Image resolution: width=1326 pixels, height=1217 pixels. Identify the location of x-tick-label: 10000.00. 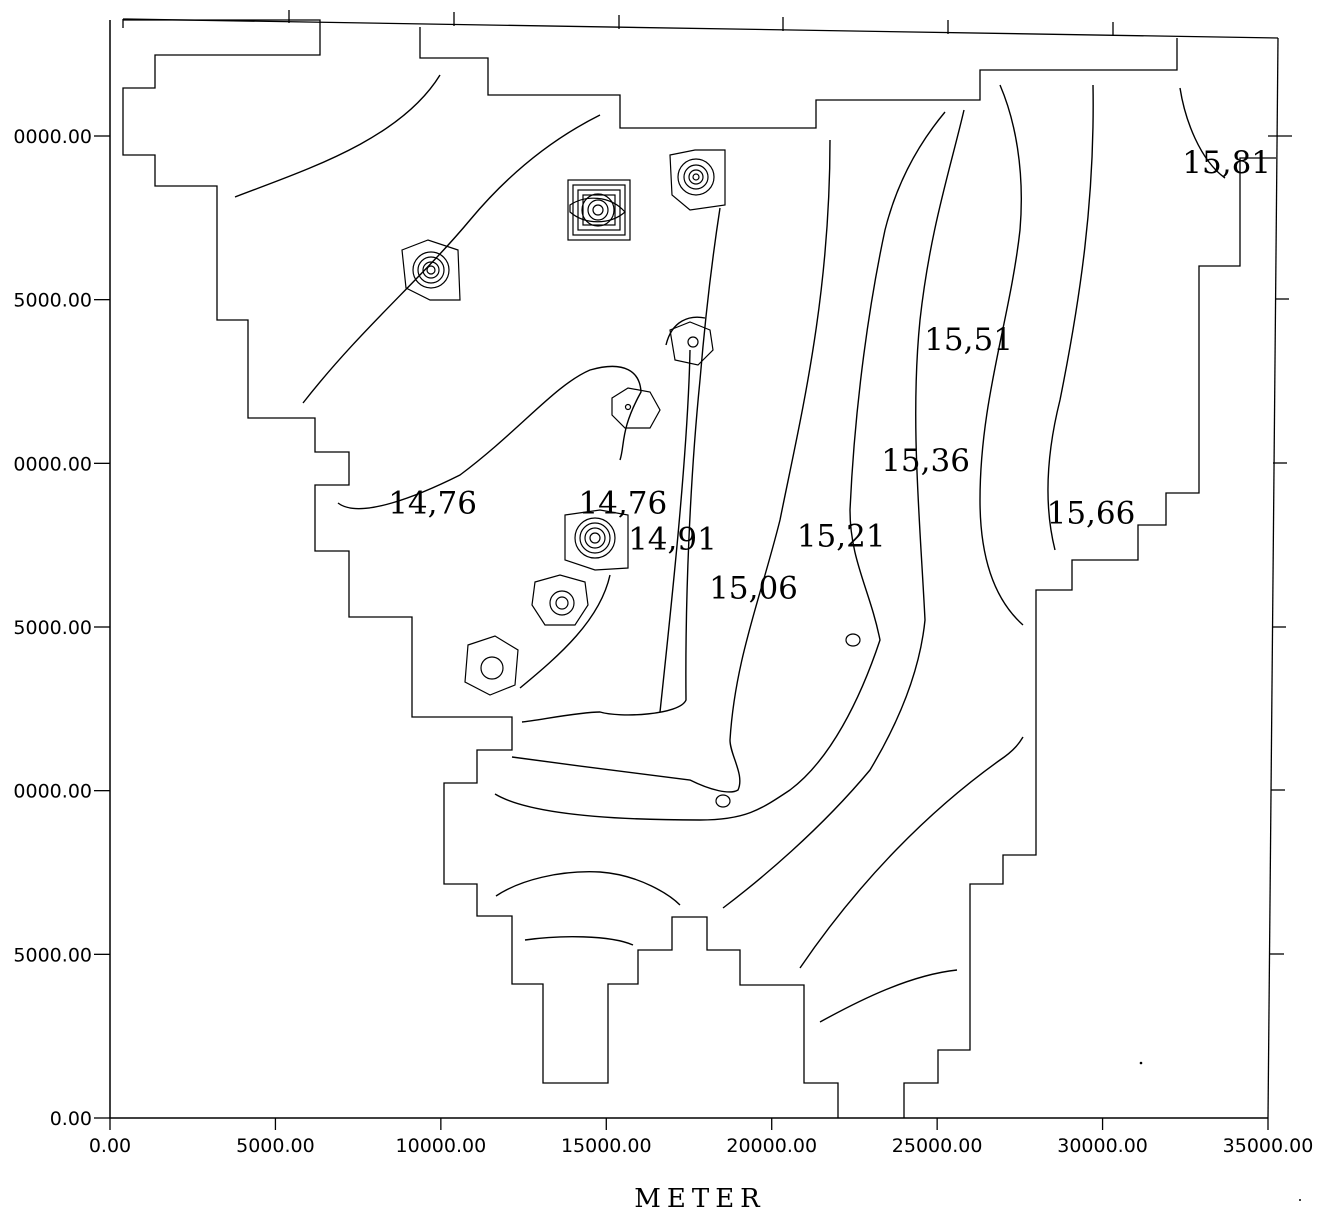
(441, 1146).